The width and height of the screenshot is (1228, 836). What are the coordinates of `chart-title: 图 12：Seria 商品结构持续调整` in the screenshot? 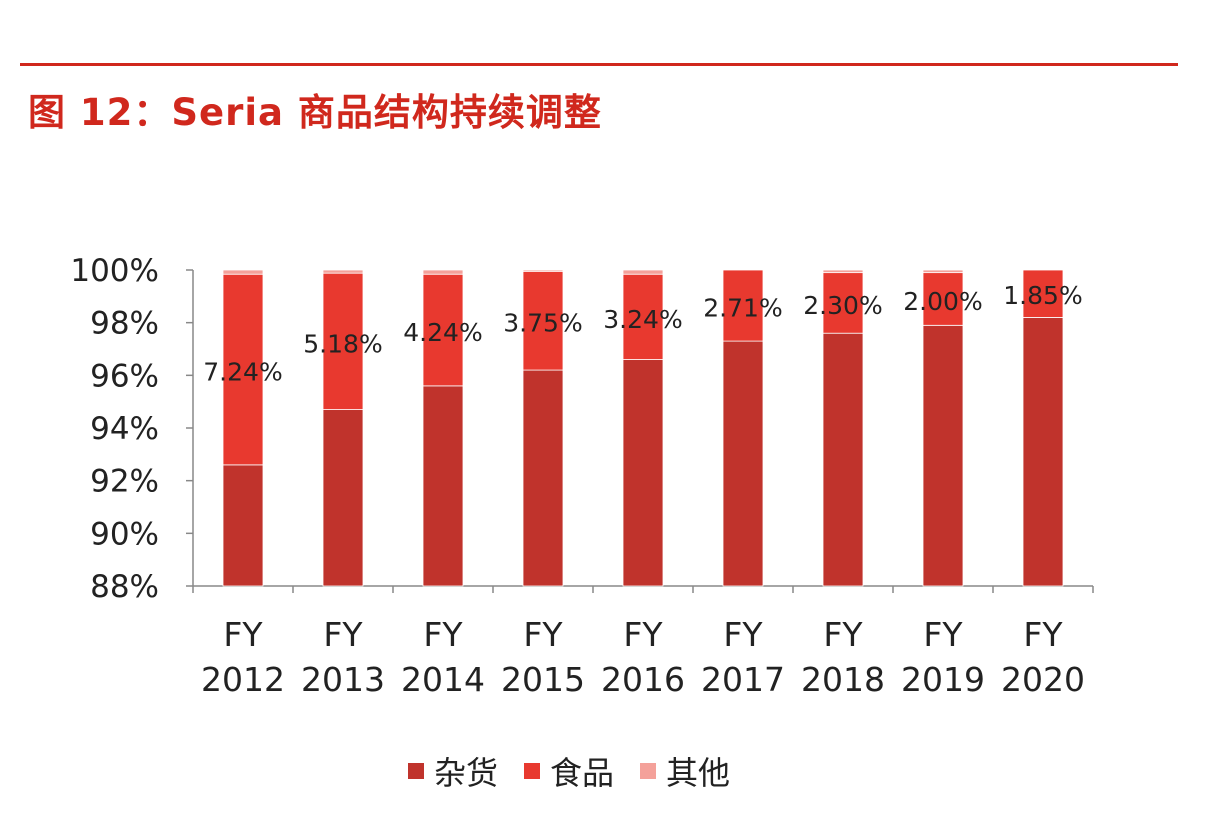 It's located at (315, 112).